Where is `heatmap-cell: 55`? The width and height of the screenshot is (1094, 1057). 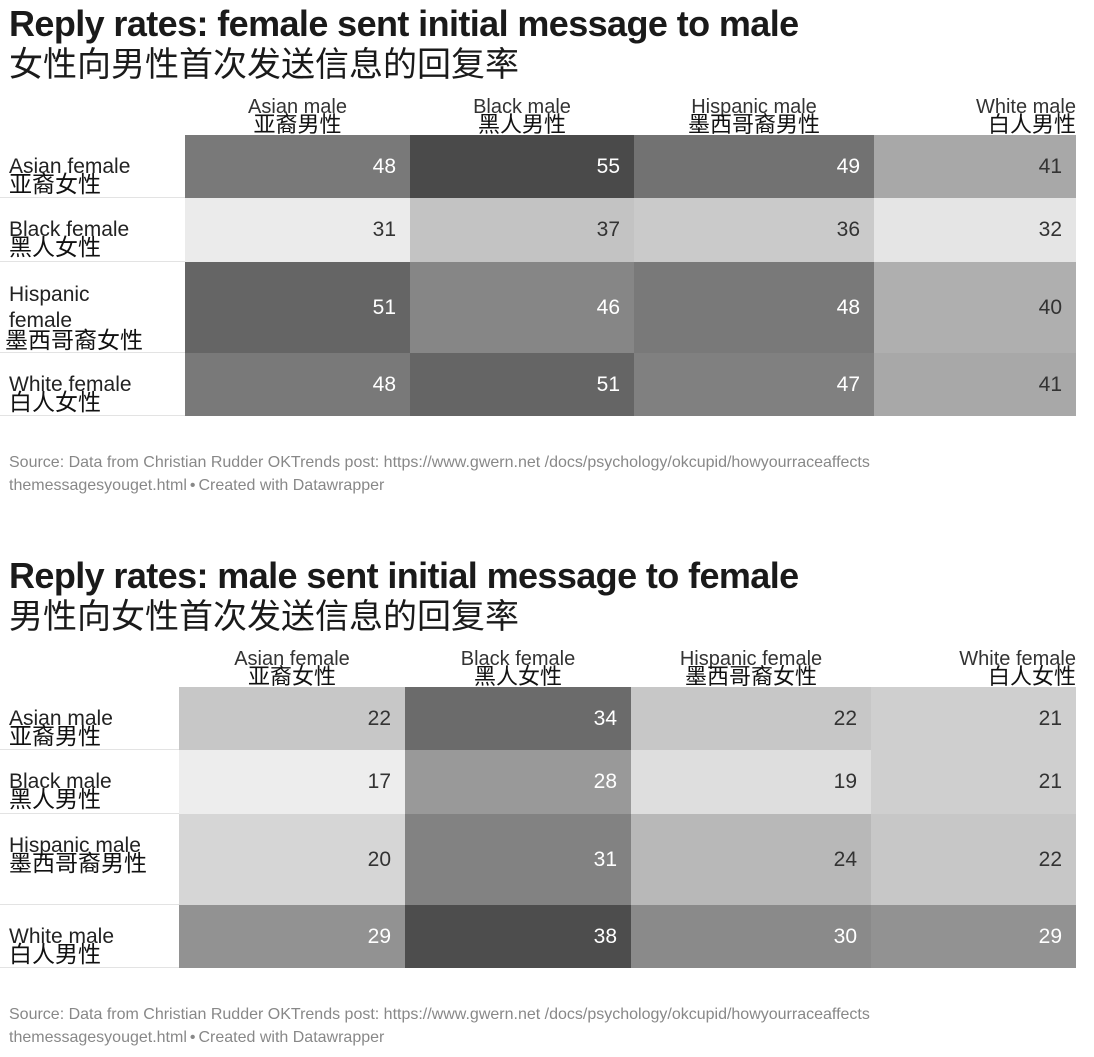 heatmap-cell: 55 is located at coordinates (522, 166).